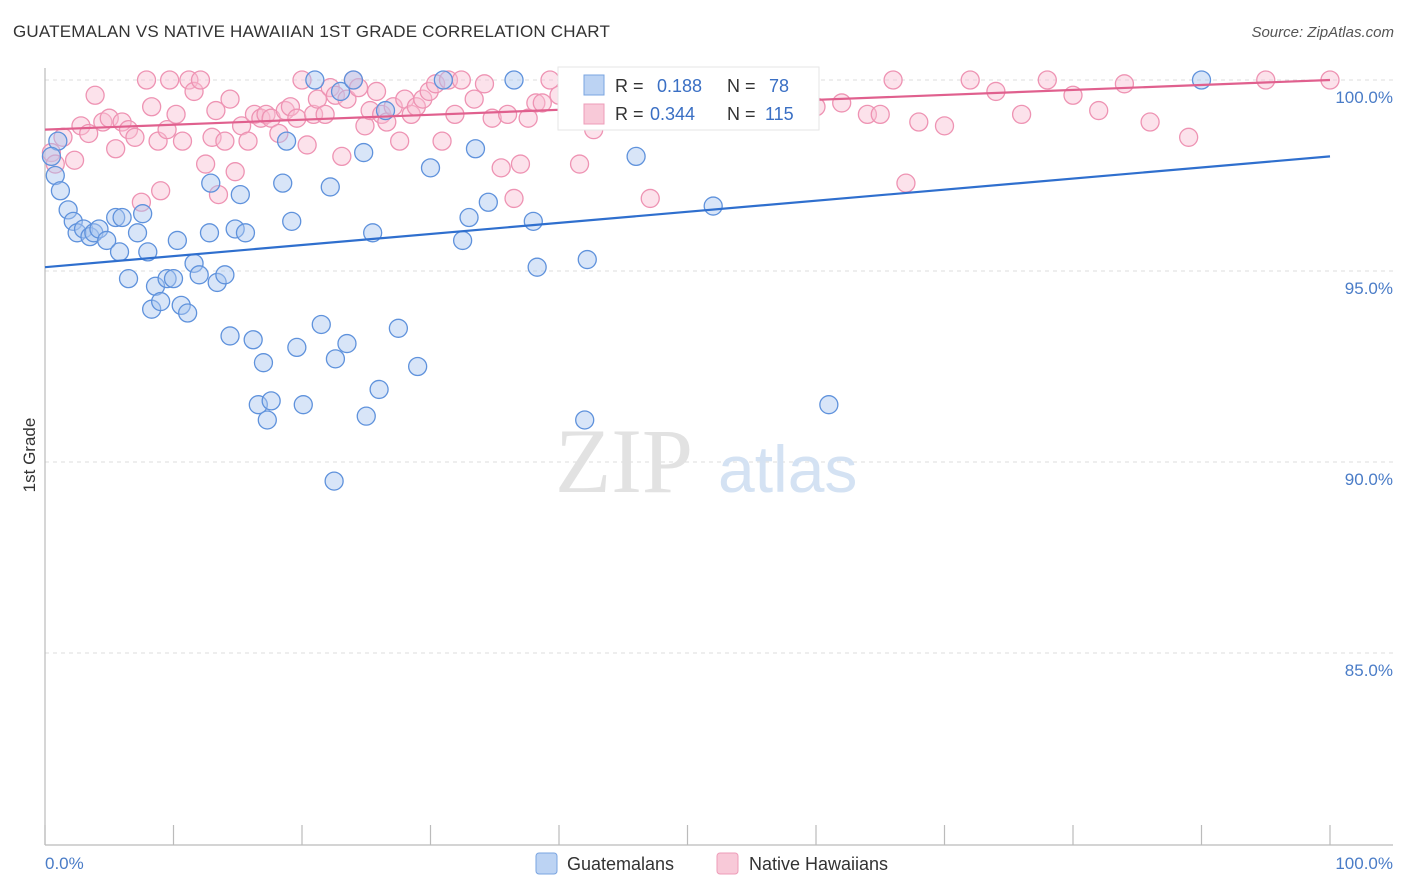  I want to click on legend-r-label-1: R =, so click(629, 86).